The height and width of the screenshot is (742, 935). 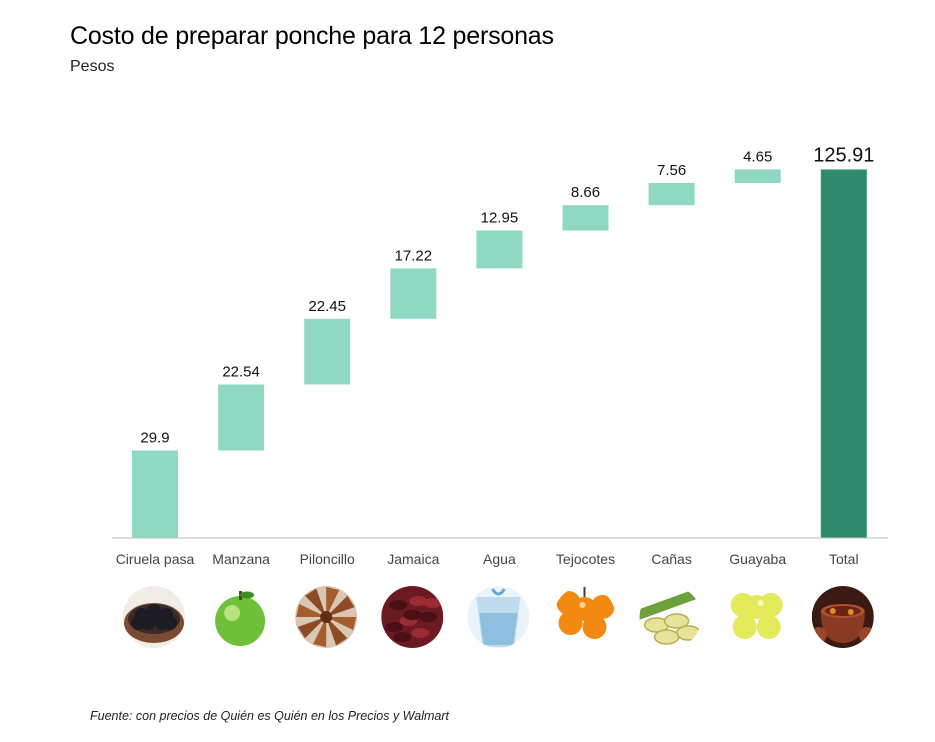 I want to click on piloncillo-icon, so click(x=326, y=617).